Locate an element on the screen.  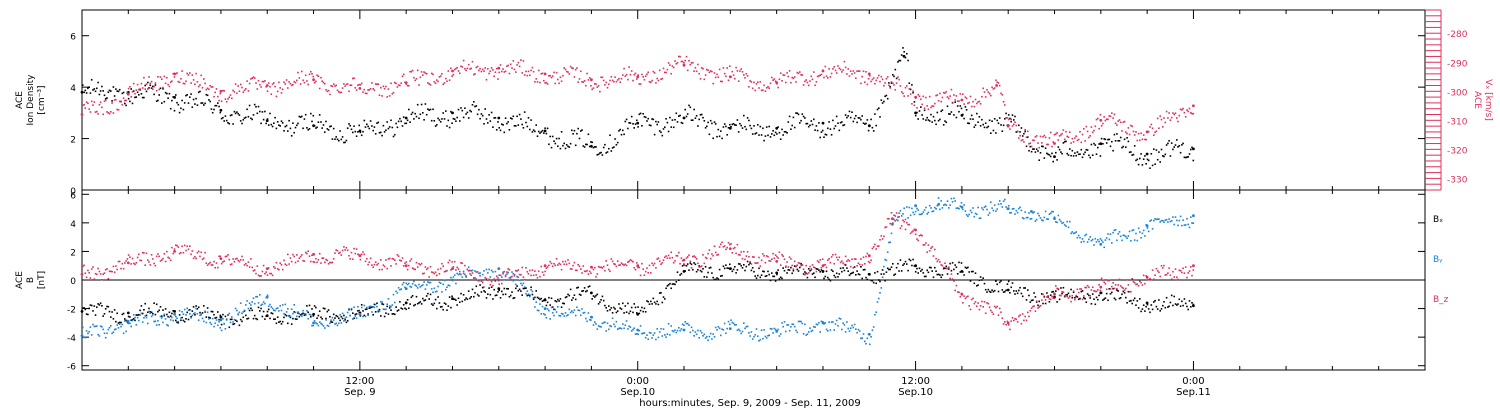
data-point-anchor is located at coordinates (730, 328).